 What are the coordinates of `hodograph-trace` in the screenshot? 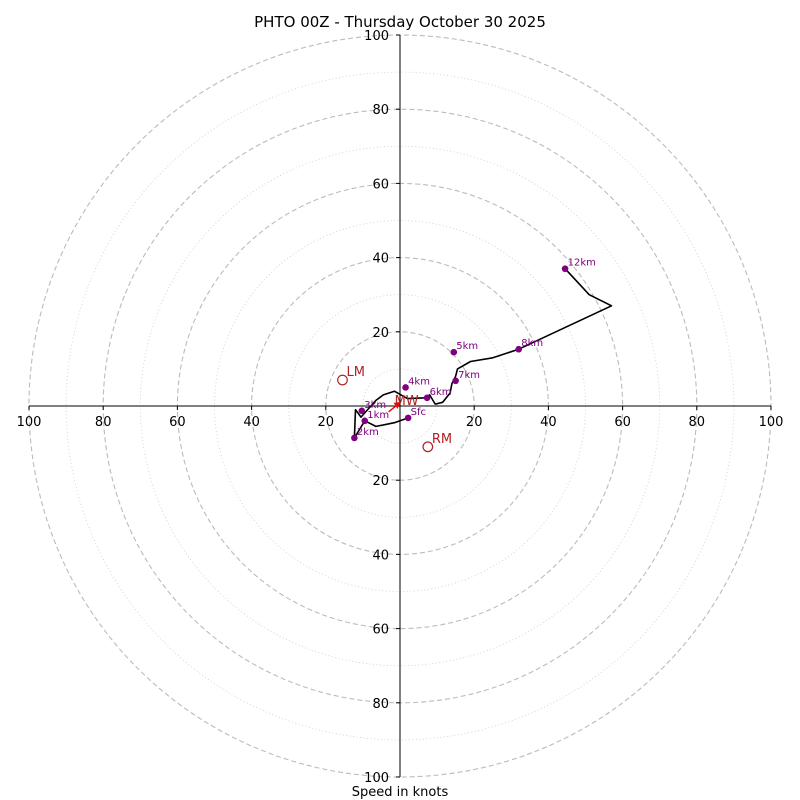 It's located at (483, 353).